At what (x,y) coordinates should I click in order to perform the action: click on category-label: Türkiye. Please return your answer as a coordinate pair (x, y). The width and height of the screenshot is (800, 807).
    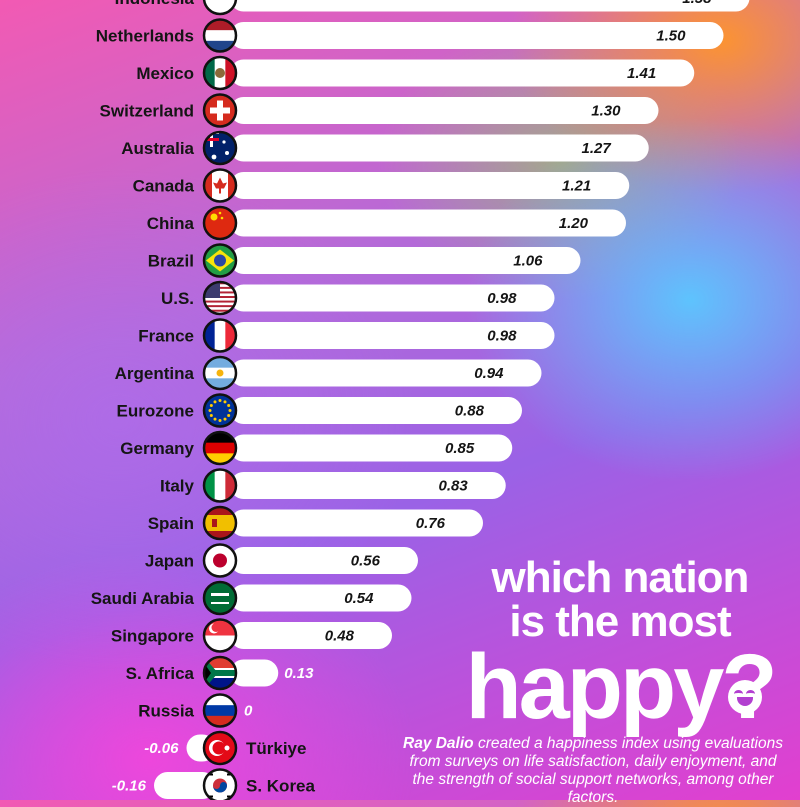
    Looking at the image, I should click on (276, 748).